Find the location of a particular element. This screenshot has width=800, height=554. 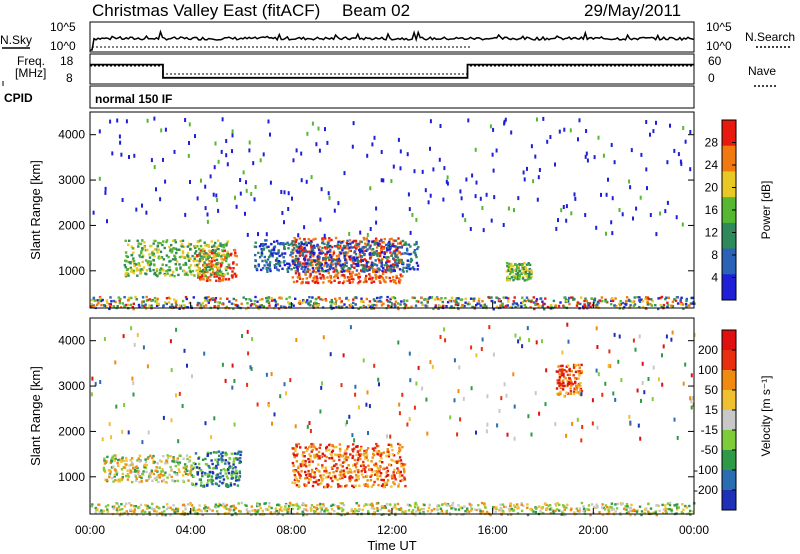

nave-label: Nave is located at coordinates (762, 71).